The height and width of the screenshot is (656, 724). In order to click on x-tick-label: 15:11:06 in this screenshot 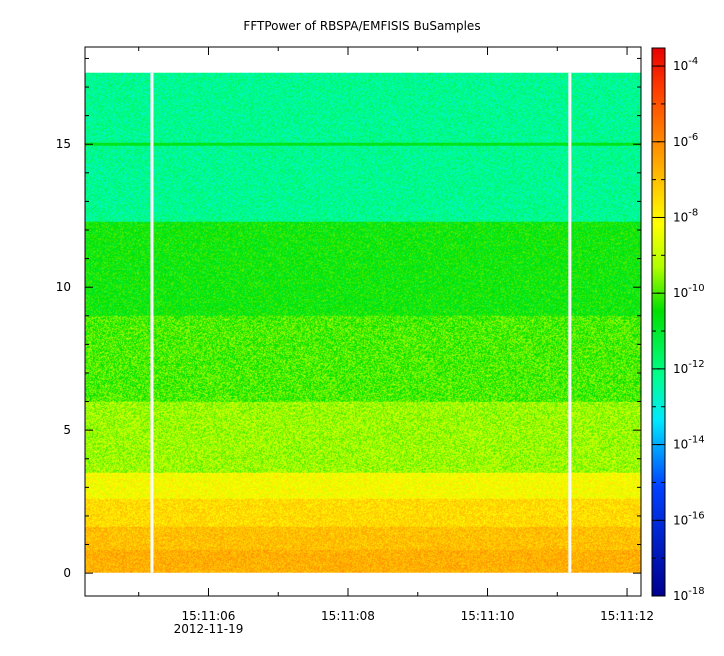, I will do `click(209, 616)`.